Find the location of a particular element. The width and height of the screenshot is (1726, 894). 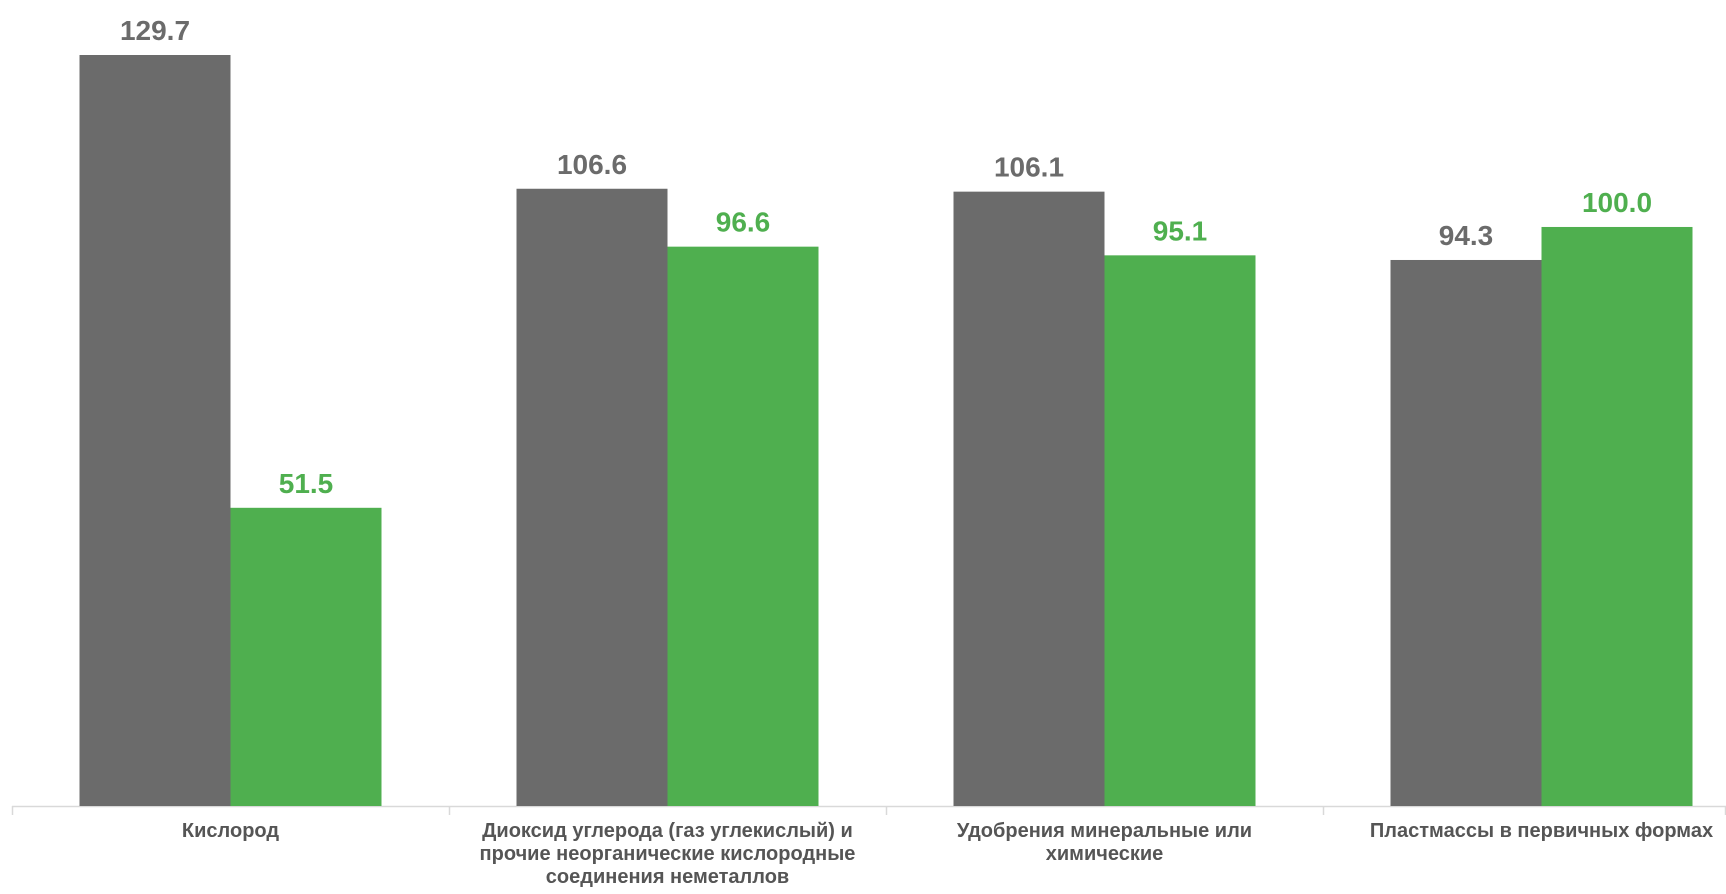

data-label-series-2-category-2: 96.6 is located at coordinates (743, 222).